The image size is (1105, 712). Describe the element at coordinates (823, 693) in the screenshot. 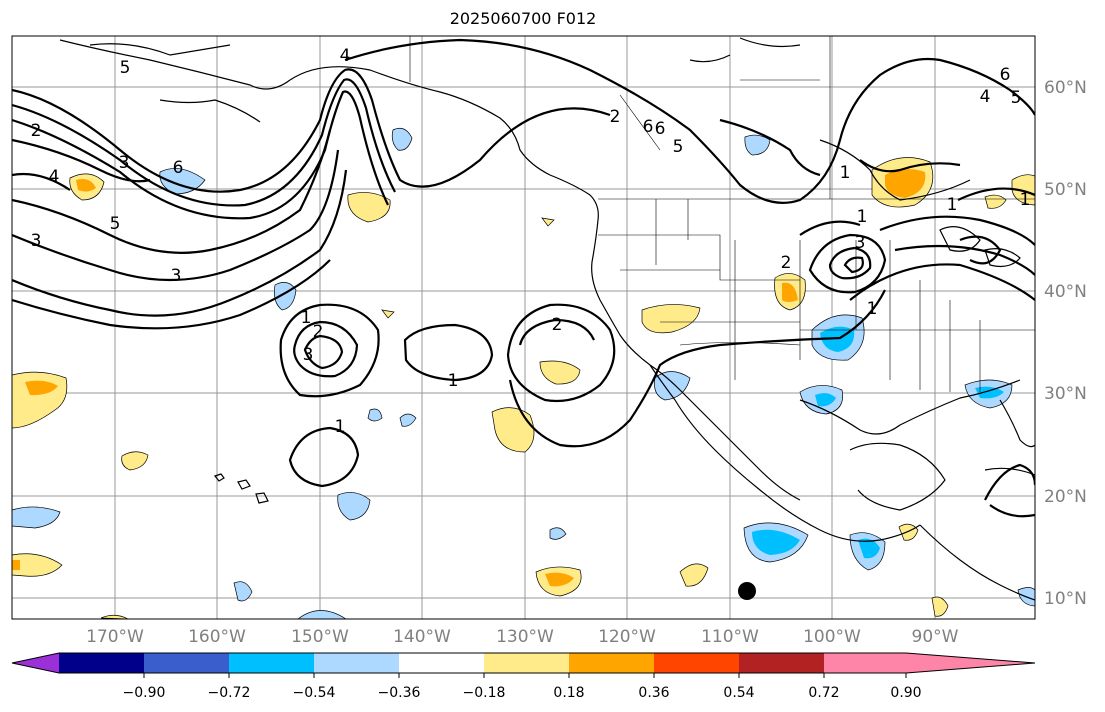

I see `colorbar-label: 0.72` at that location.